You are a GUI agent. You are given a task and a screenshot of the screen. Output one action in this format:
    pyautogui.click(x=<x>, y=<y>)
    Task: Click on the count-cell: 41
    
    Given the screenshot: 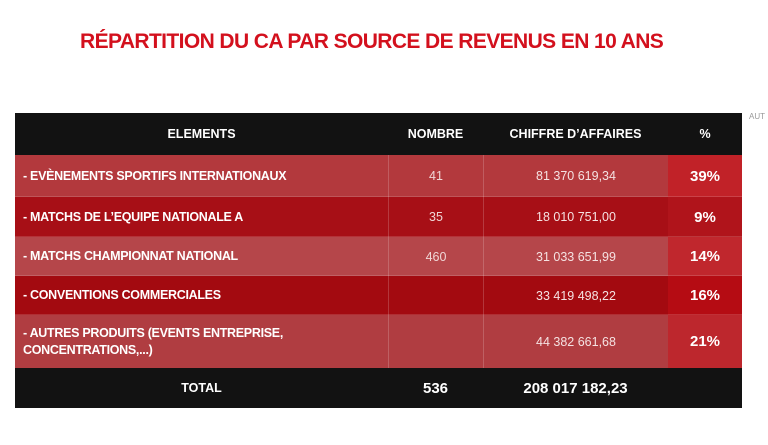 What is the action you would take?
    pyautogui.click(x=435, y=176)
    